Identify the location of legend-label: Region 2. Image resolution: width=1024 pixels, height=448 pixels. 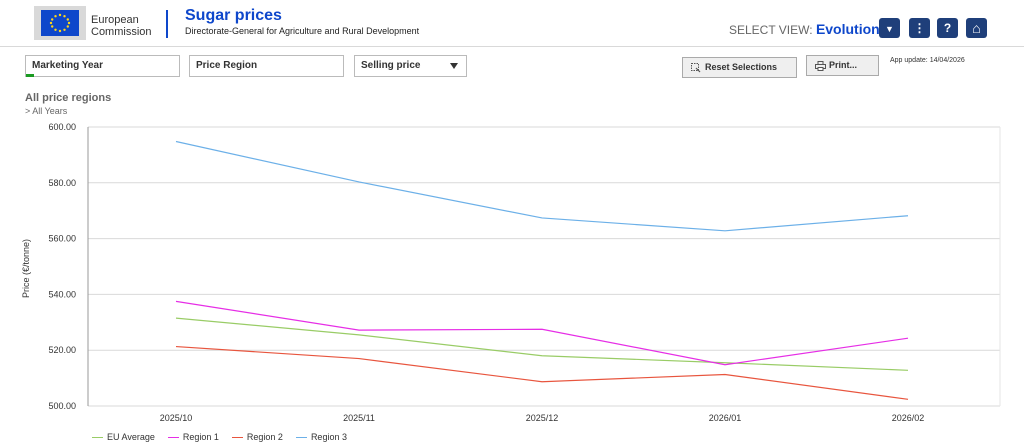
(264, 437).